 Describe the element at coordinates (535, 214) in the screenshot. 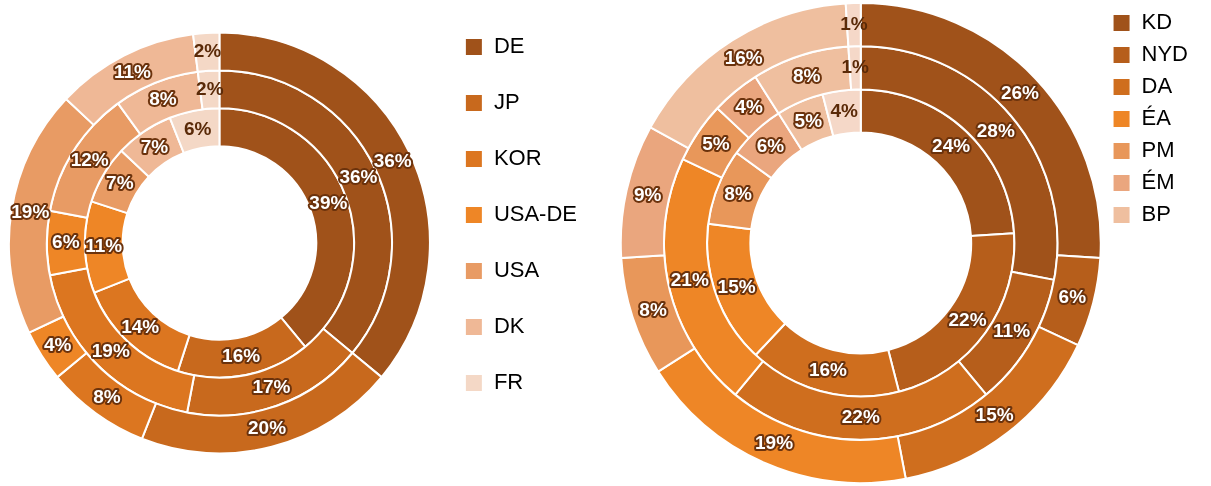

I see `legend-label: USA-DE` at that location.